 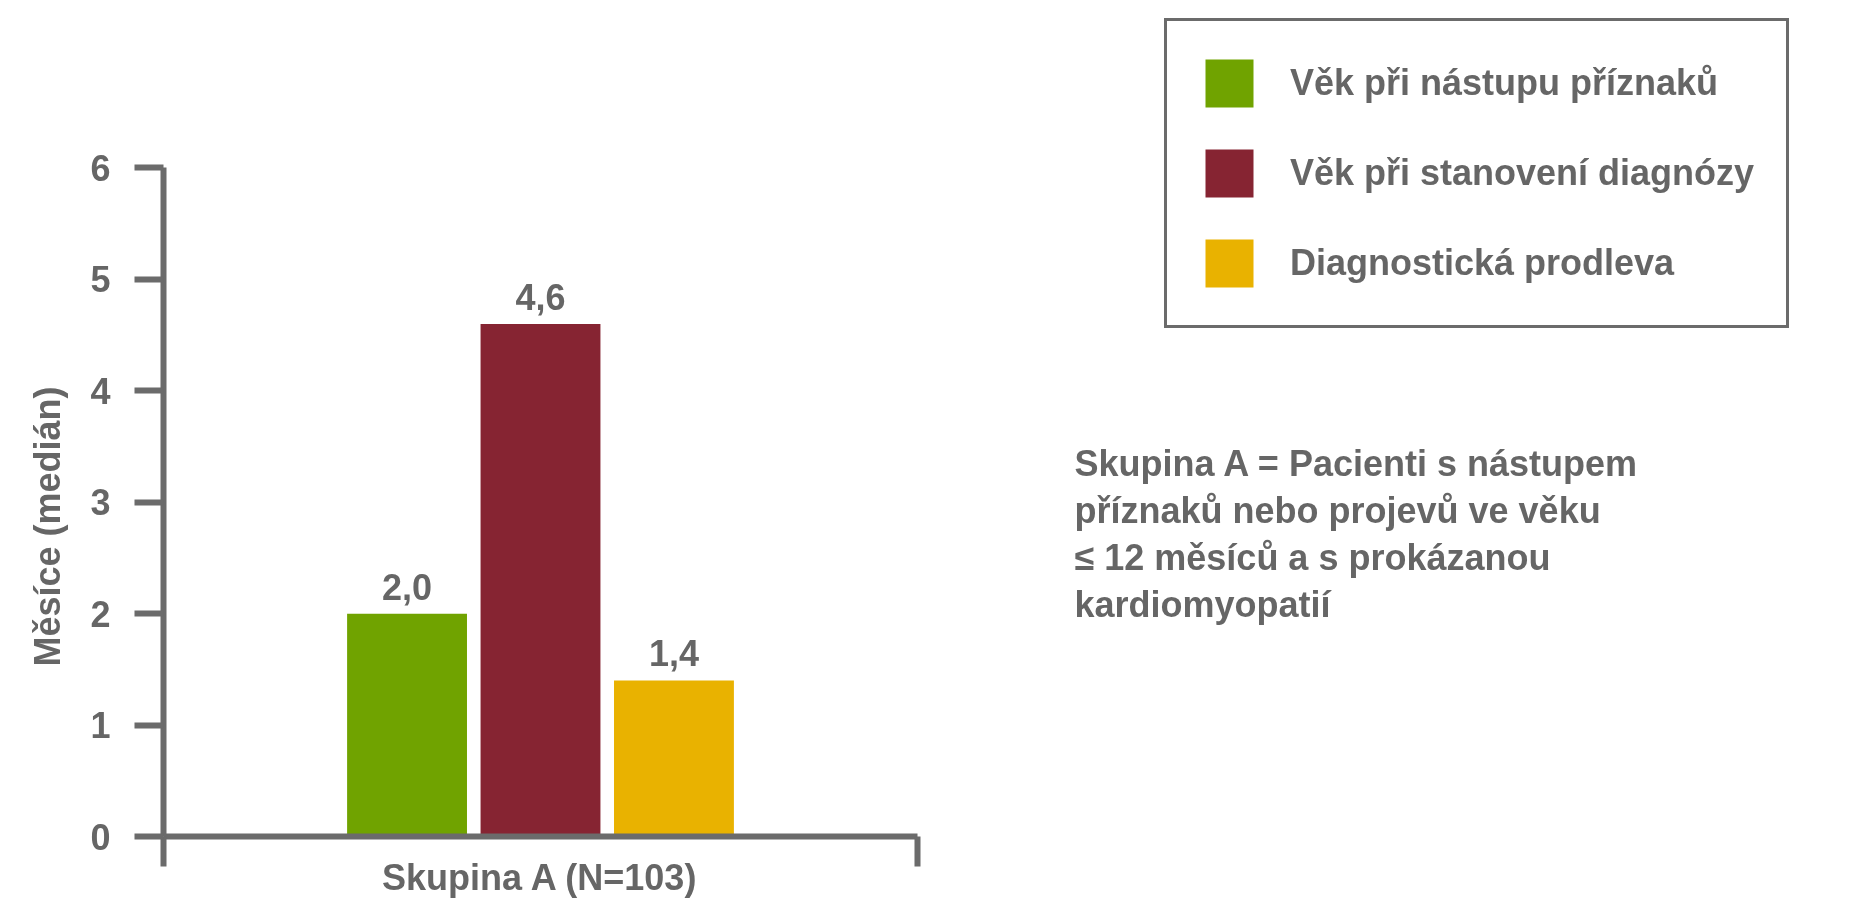 I want to click on text: Skupina A = Pacienti s nástupem příznaků nebo projevů ve věku ≤ 12 měsíců a s prokázanou kardiomyopatií, so click(x=1355, y=533).